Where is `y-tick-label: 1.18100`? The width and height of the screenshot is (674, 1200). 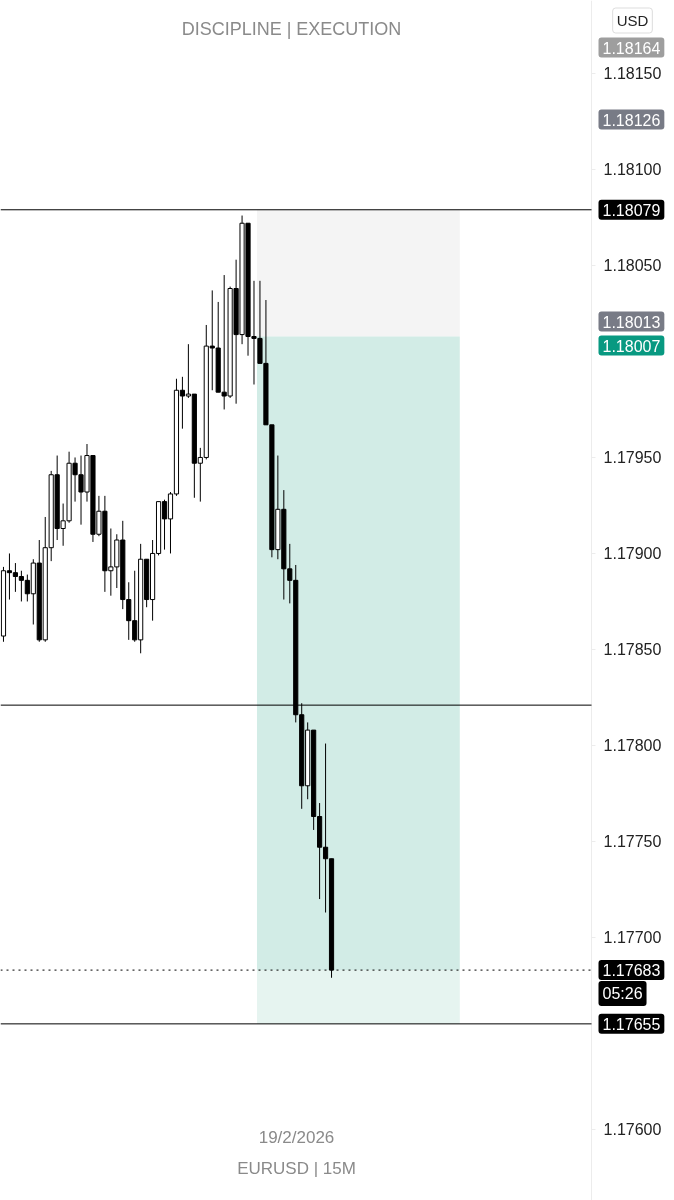 y-tick-label: 1.18100 is located at coordinates (632, 170).